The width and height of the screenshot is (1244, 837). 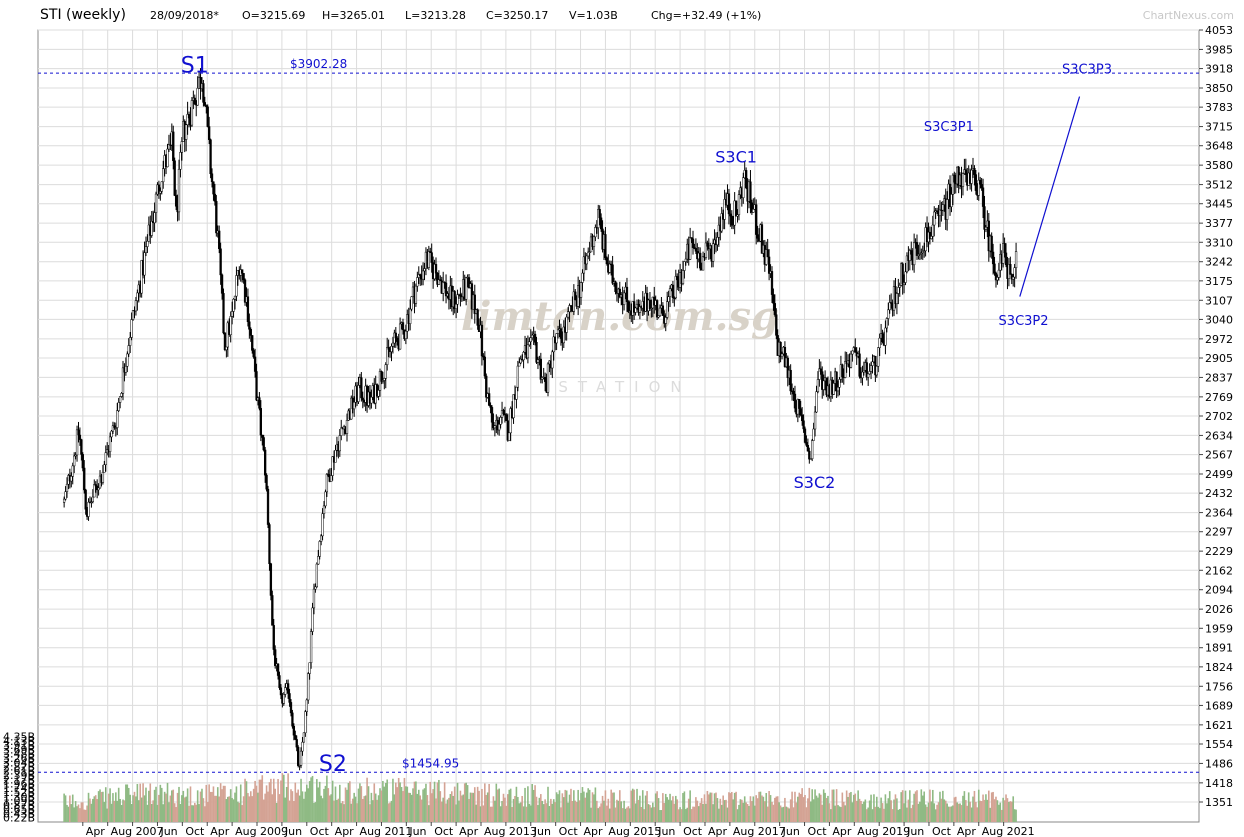 I want to click on volume-tick-label: 0.65B, so click(x=19, y=809).